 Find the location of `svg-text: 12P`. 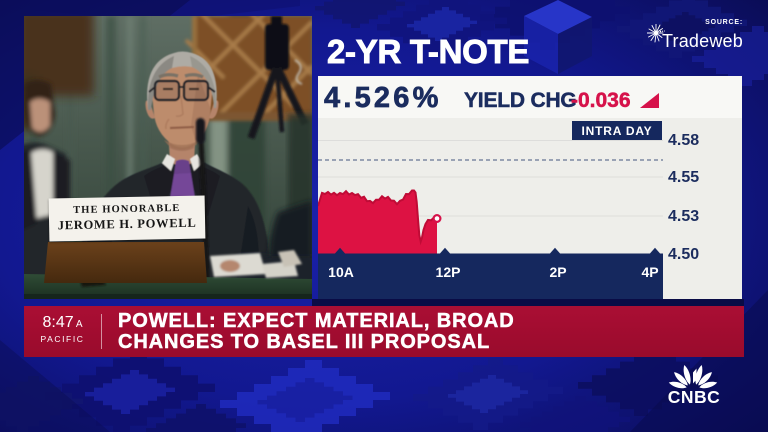

svg-text: 12P is located at coordinates (448, 272).